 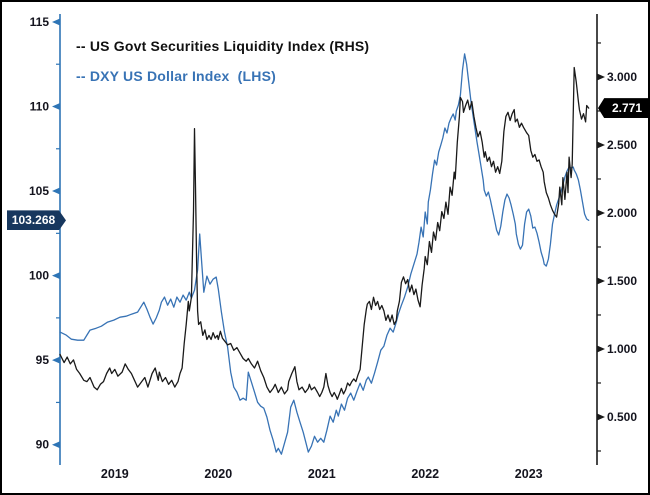 I want to click on left-axis-tick-label: 100, so click(x=39, y=276).